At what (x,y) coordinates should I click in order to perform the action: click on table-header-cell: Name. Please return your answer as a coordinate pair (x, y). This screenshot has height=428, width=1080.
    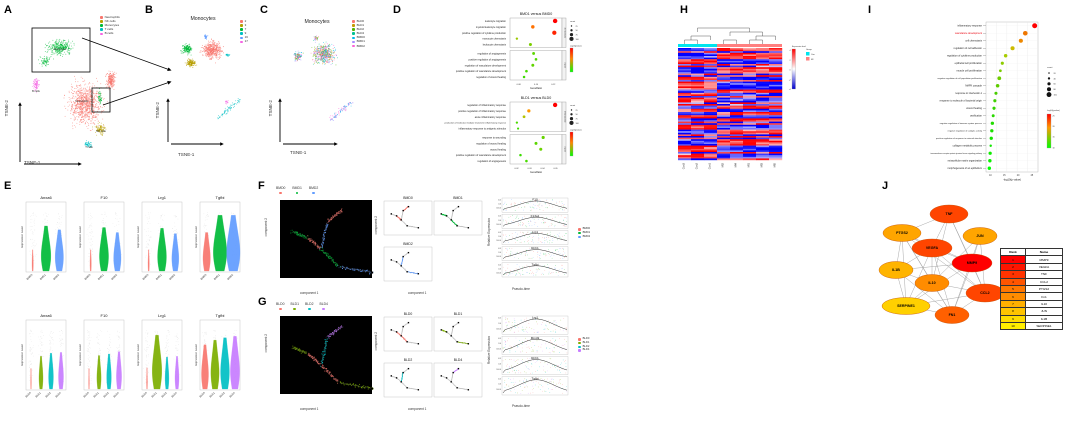
    Looking at the image, I should click on (1044, 252).